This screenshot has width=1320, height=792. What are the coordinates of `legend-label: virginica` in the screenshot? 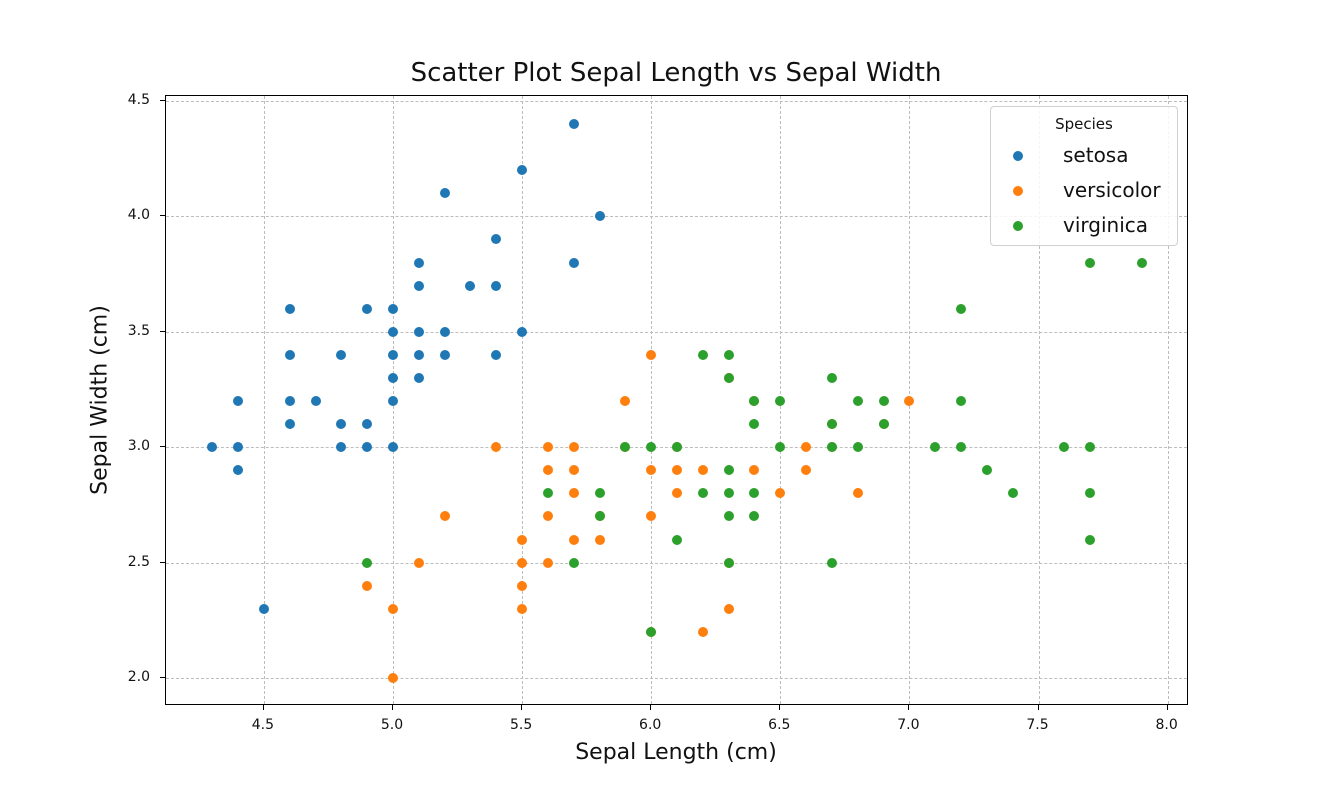 It's located at (1105, 225).